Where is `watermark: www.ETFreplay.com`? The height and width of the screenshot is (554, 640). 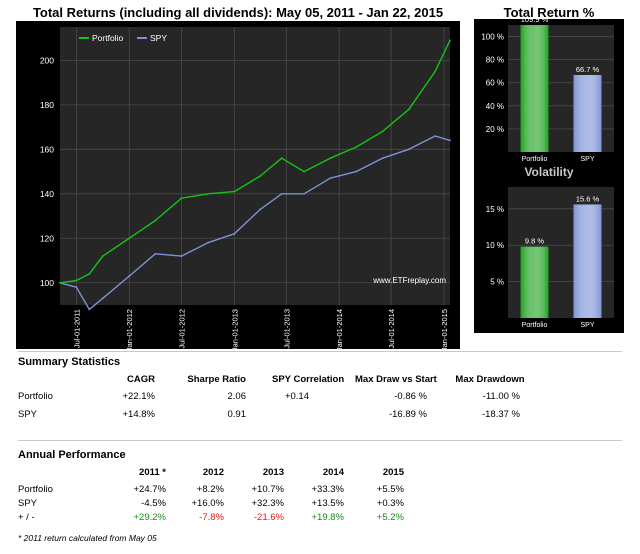
watermark: www.ETFreplay.com is located at coordinates (409, 280).